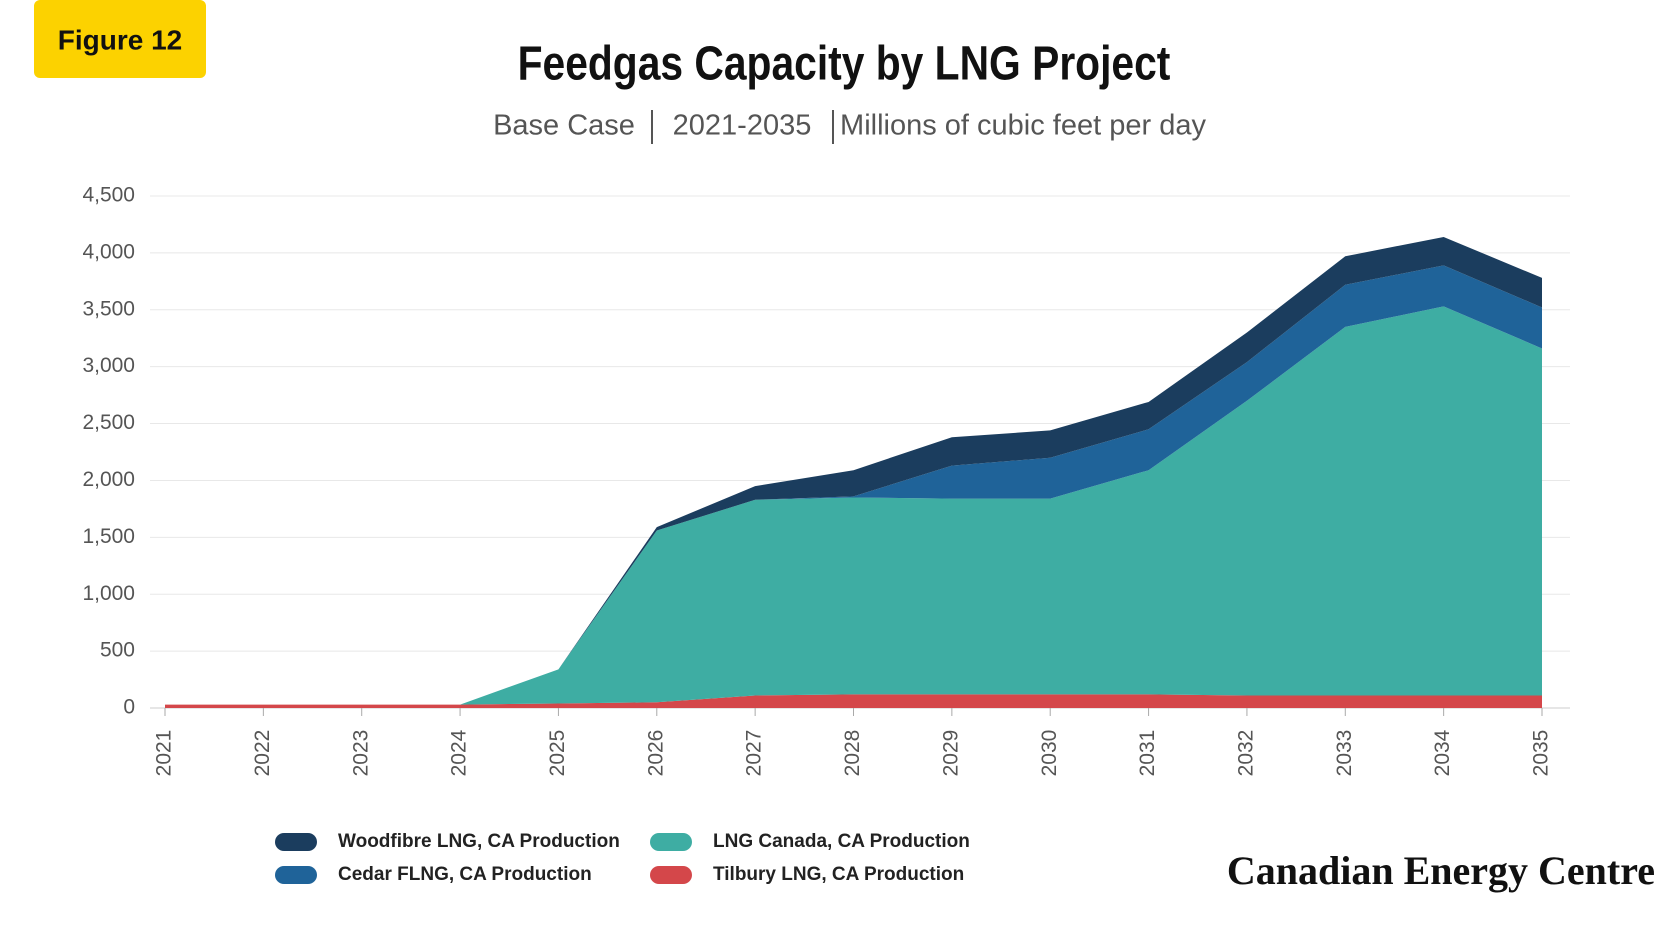 The image size is (1680, 933). Describe the element at coordinates (655, 753) in the screenshot. I see `x-tick-label: 2026` at that location.